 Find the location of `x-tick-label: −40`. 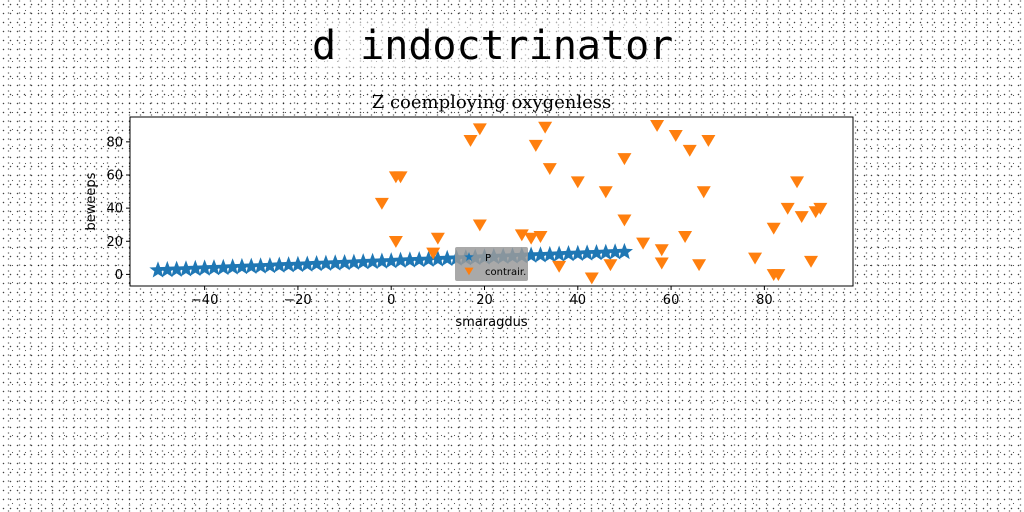

x-tick-label: −40 is located at coordinates (204, 300).